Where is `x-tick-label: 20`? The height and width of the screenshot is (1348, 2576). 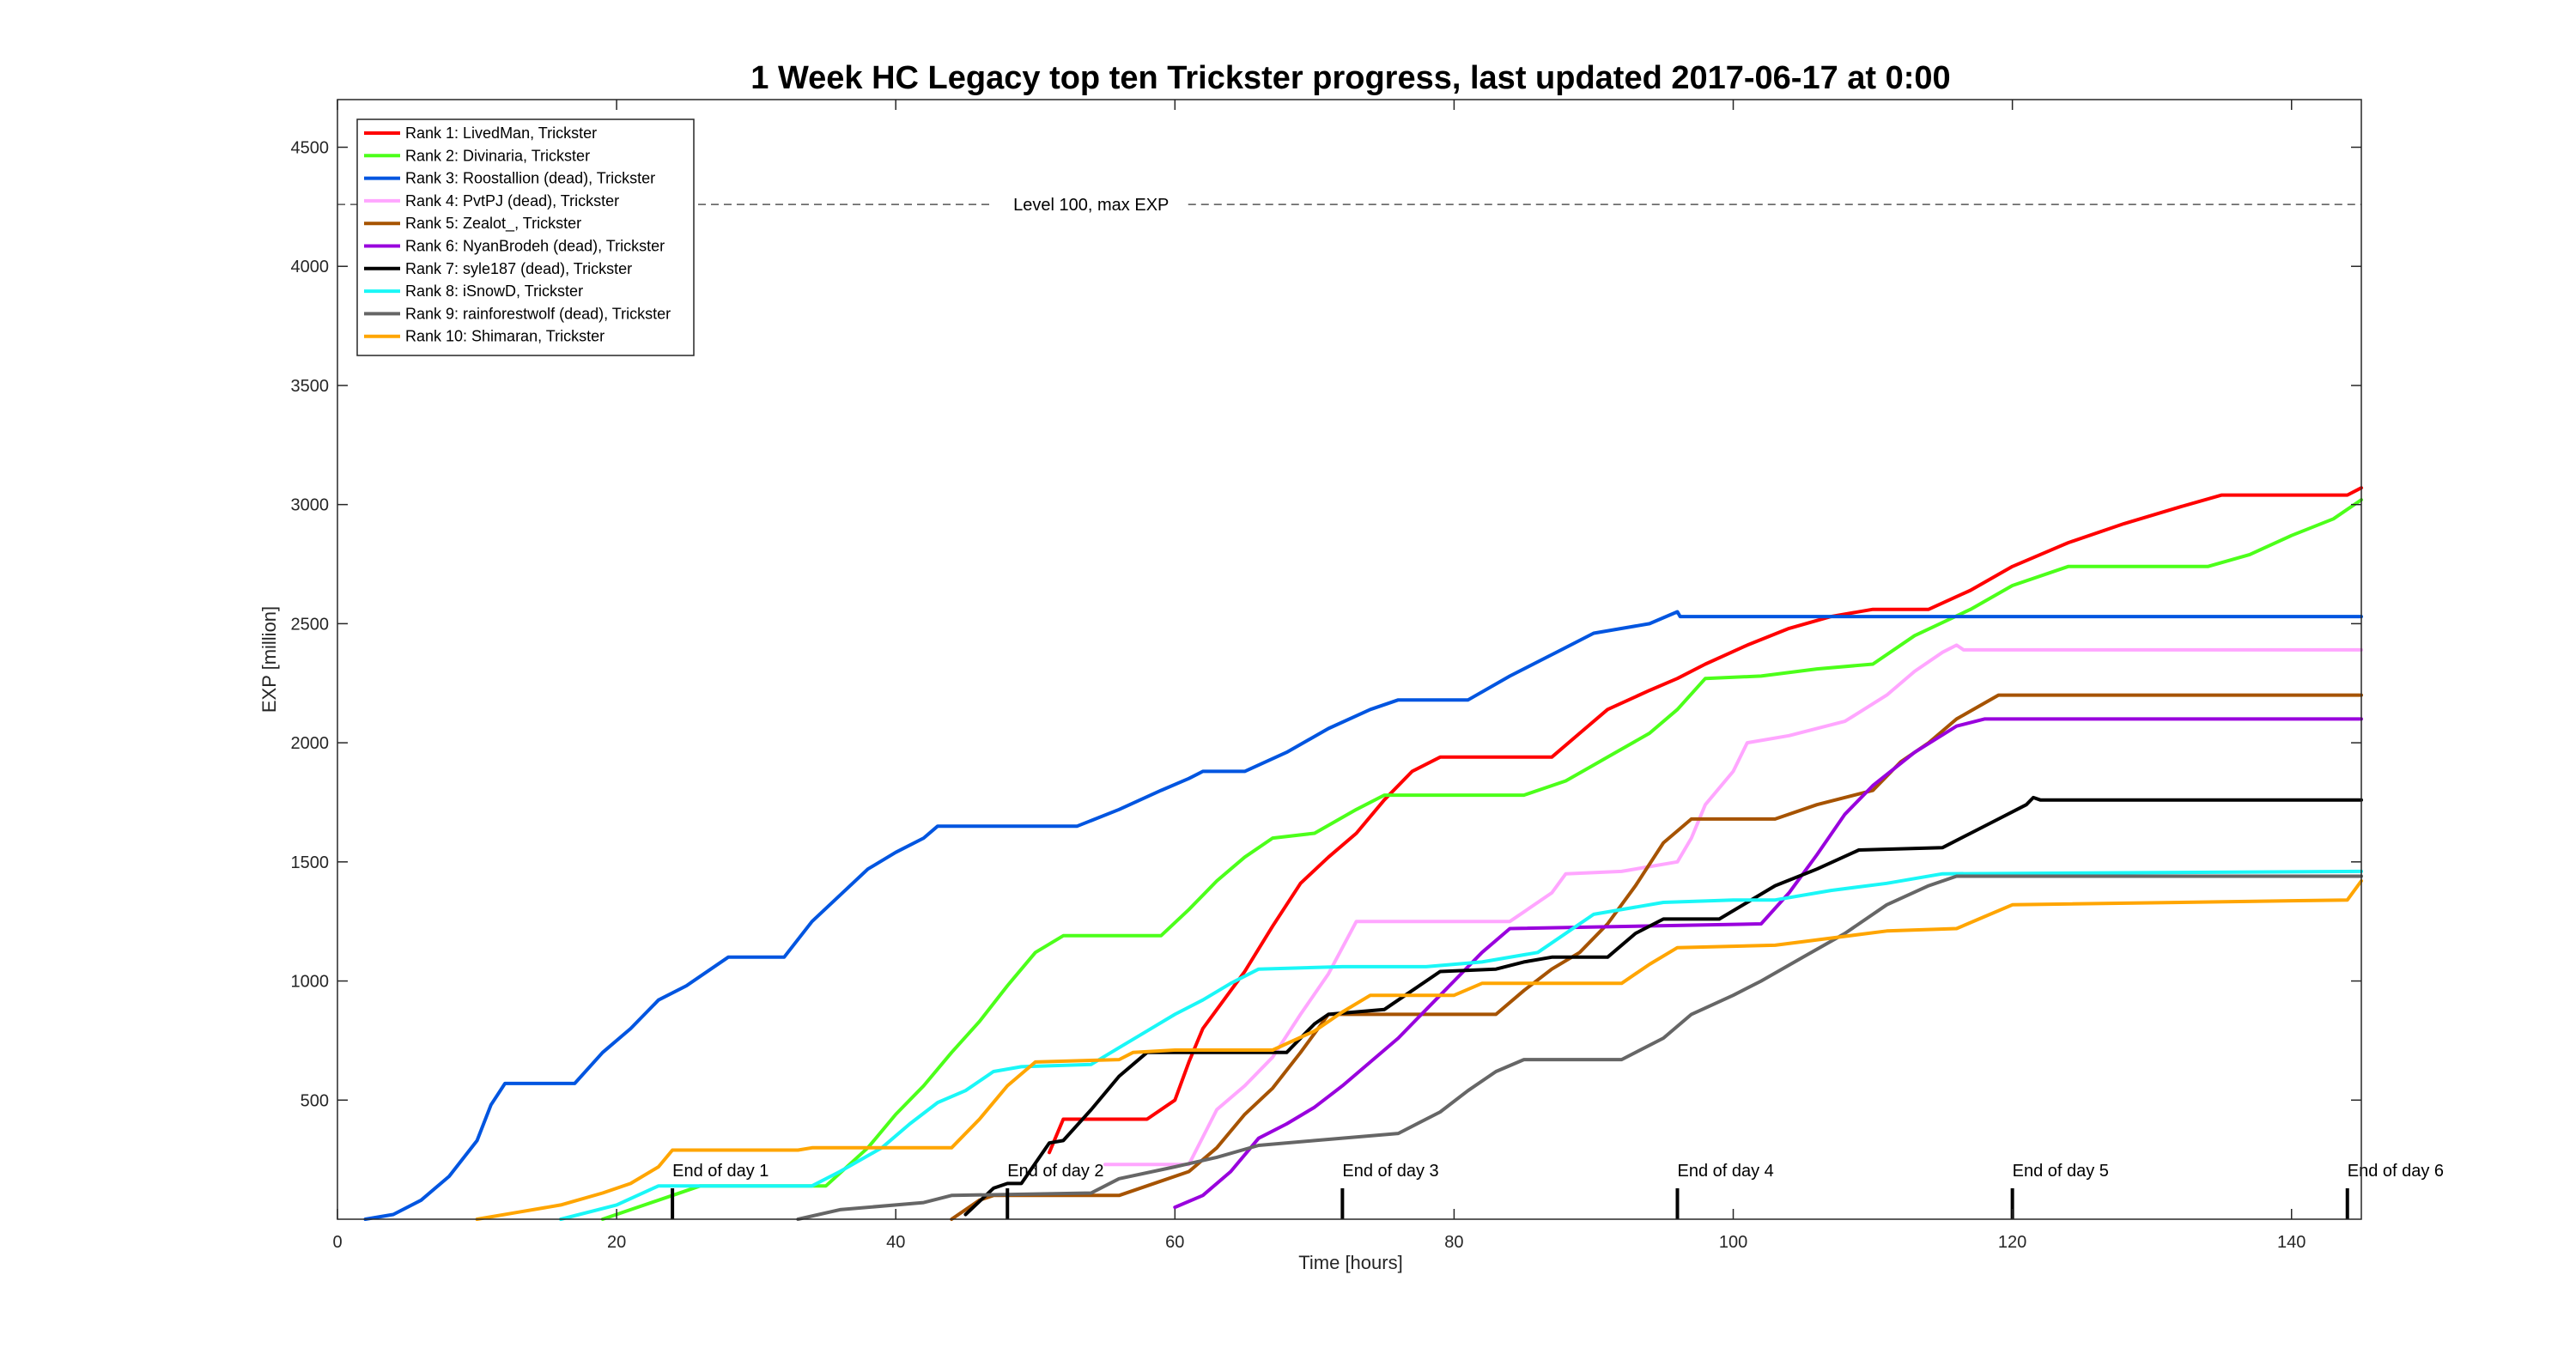
x-tick-label: 20 is located at coordinates (616, 1242).